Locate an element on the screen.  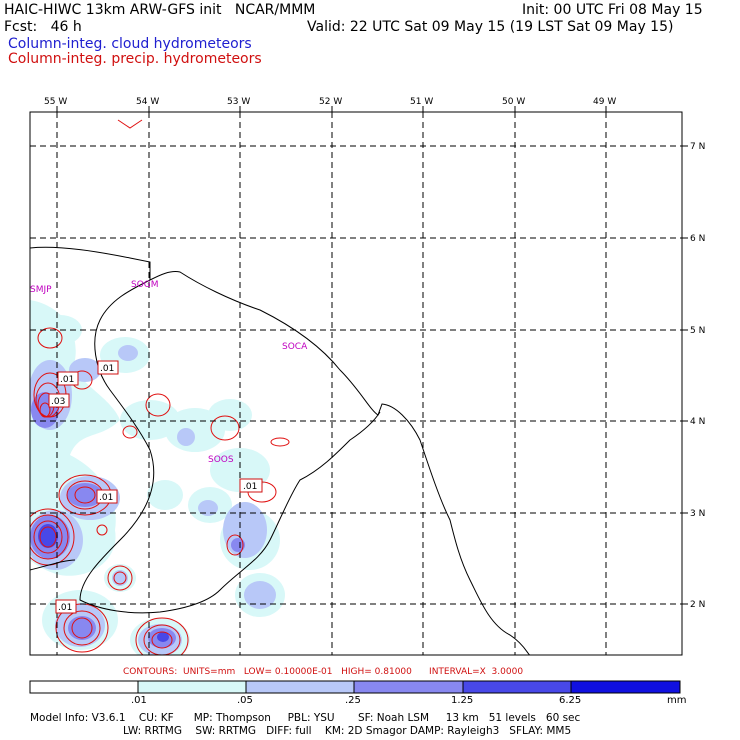
lon-label: 52 W is located at coordinates (330, 102).